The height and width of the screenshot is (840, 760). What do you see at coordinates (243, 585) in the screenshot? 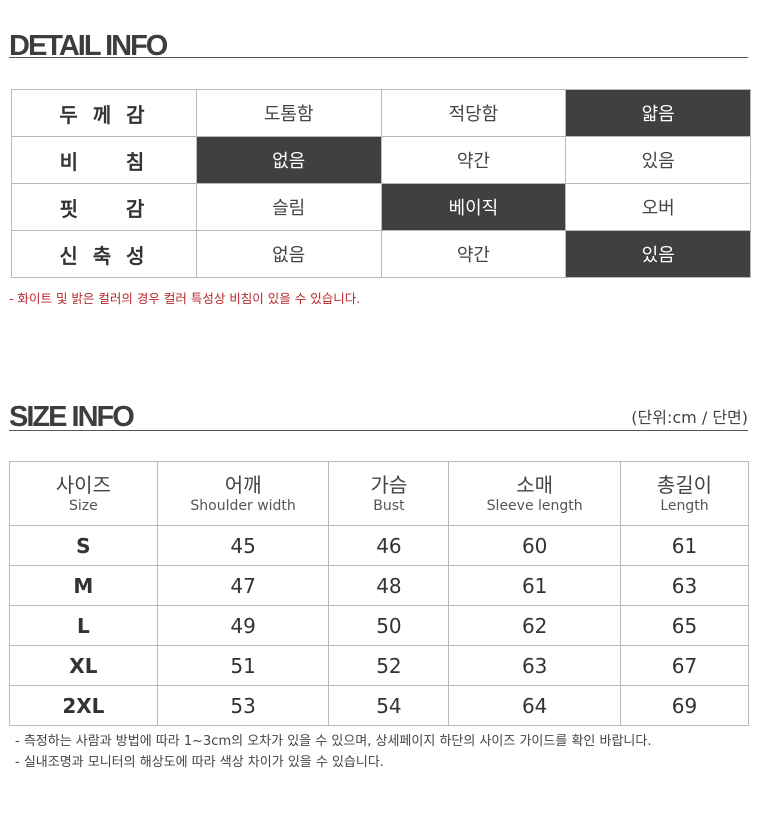
I see `shoulder-cell: 47` at bounding box center [243, 585].